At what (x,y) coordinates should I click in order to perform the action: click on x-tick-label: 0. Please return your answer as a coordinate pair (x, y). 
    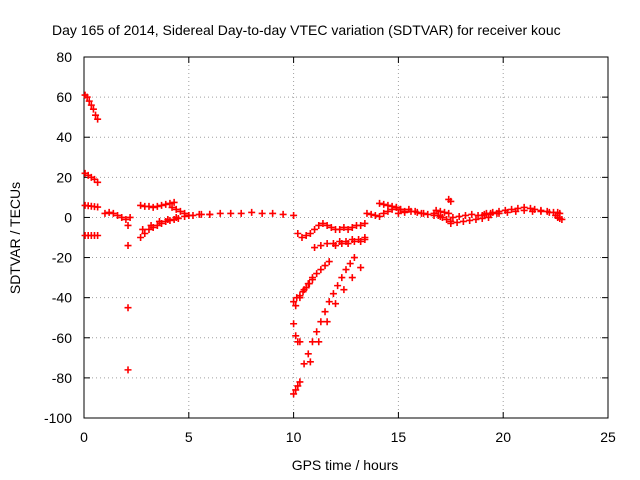
    Looking at the image, I should click on (84, 437).